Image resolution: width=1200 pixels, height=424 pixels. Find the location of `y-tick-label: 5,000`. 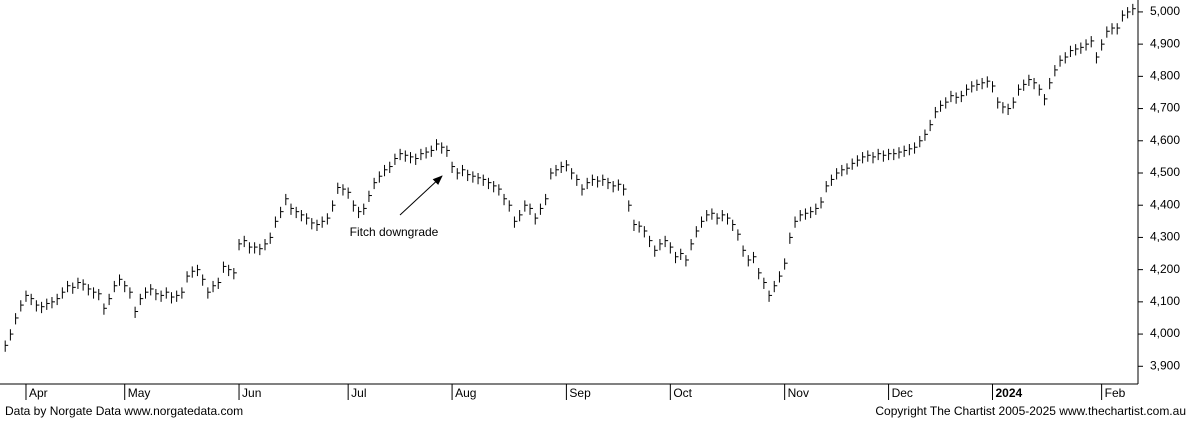

y-tick-label: 5,000 is located at coordinates (1165, 11).